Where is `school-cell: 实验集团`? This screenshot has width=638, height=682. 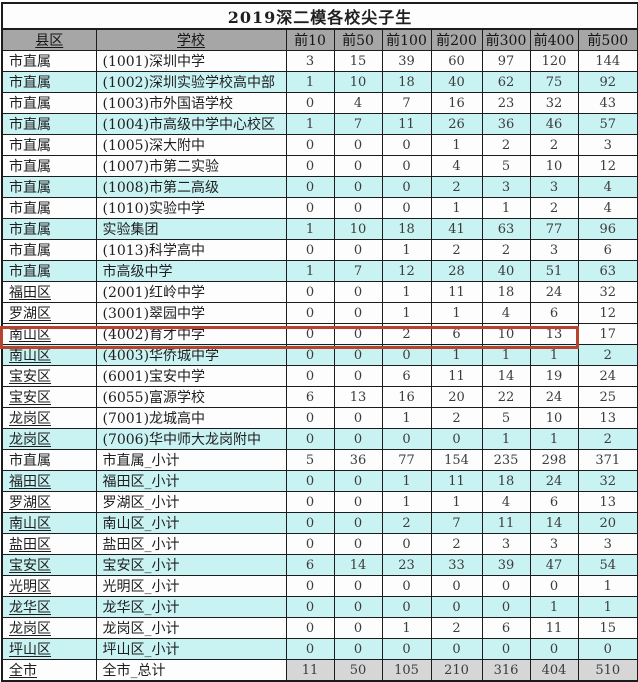 school-cell: 实验集团 is located at coordinates (191, 229).